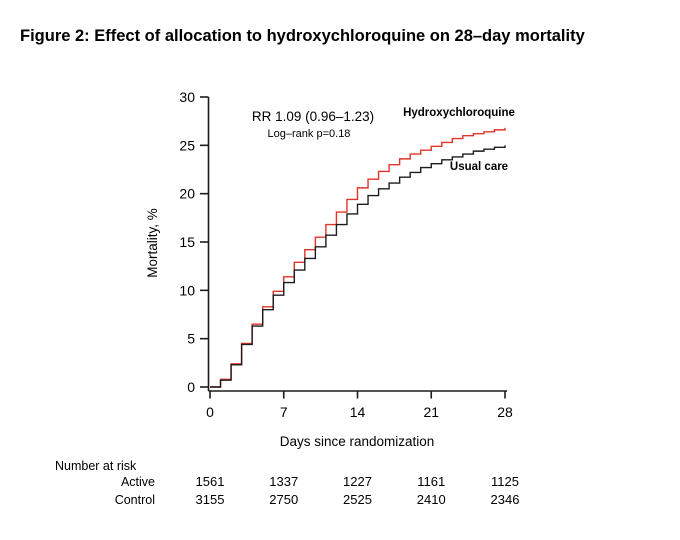  I want to click on y-tick-label: 10, so click(187, 290).